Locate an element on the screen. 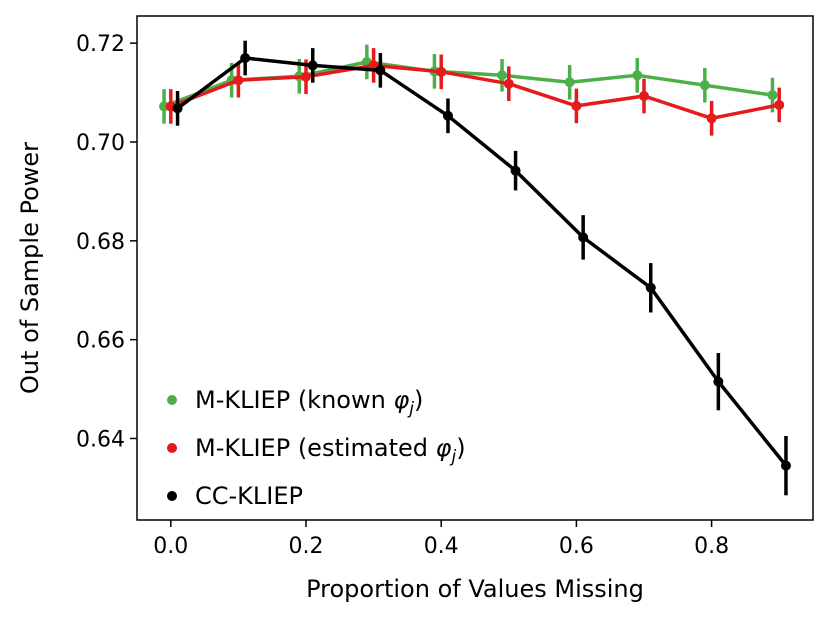  legend-label: M-KLIEP (estimated φj) is located at coordinates (330, 450).